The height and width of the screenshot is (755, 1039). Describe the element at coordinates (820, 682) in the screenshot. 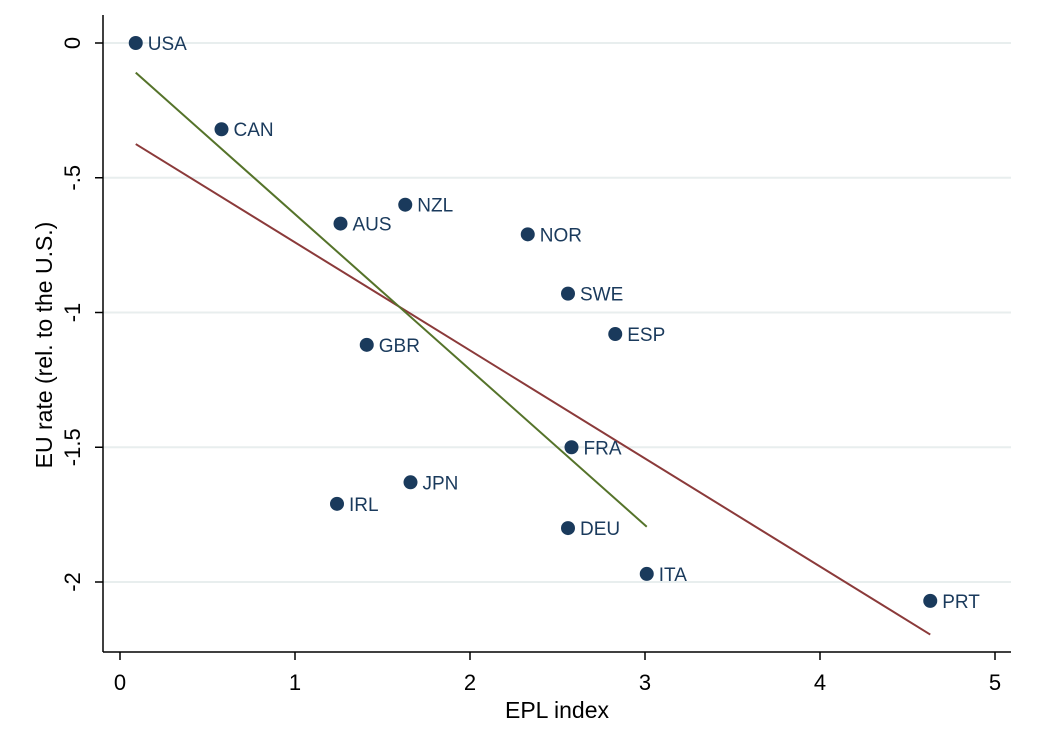

I see `x-tick-label: 4` at that location.